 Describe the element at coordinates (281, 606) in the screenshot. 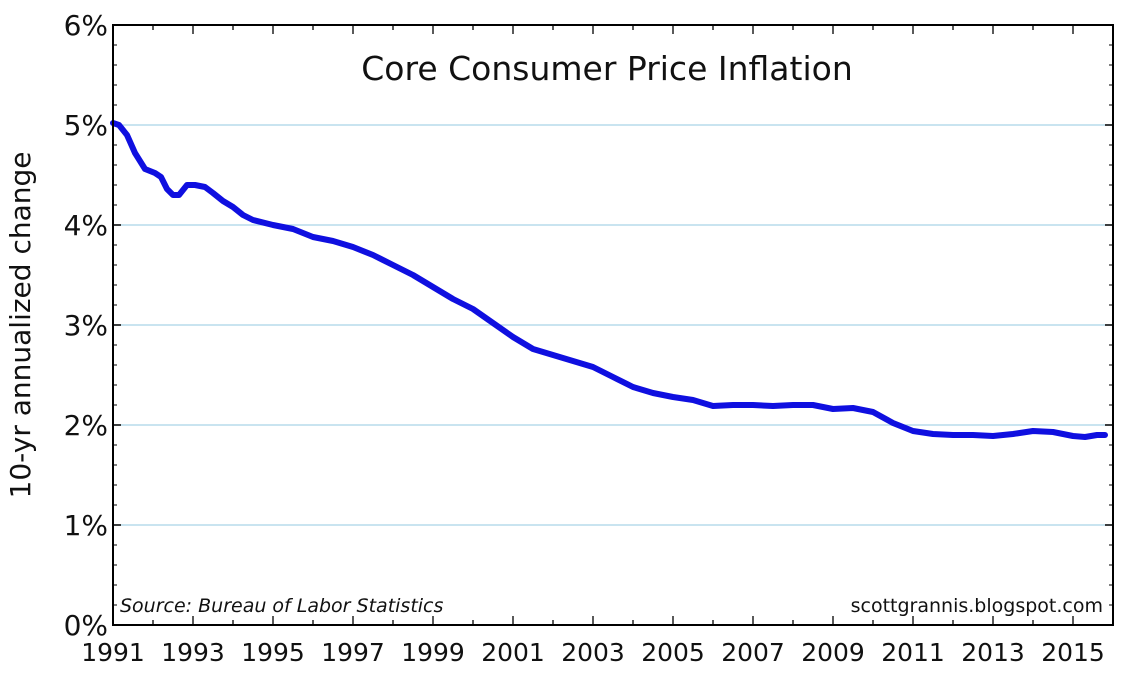

I see `source-note: Source: Bureau of Labor Statistics` at that location.